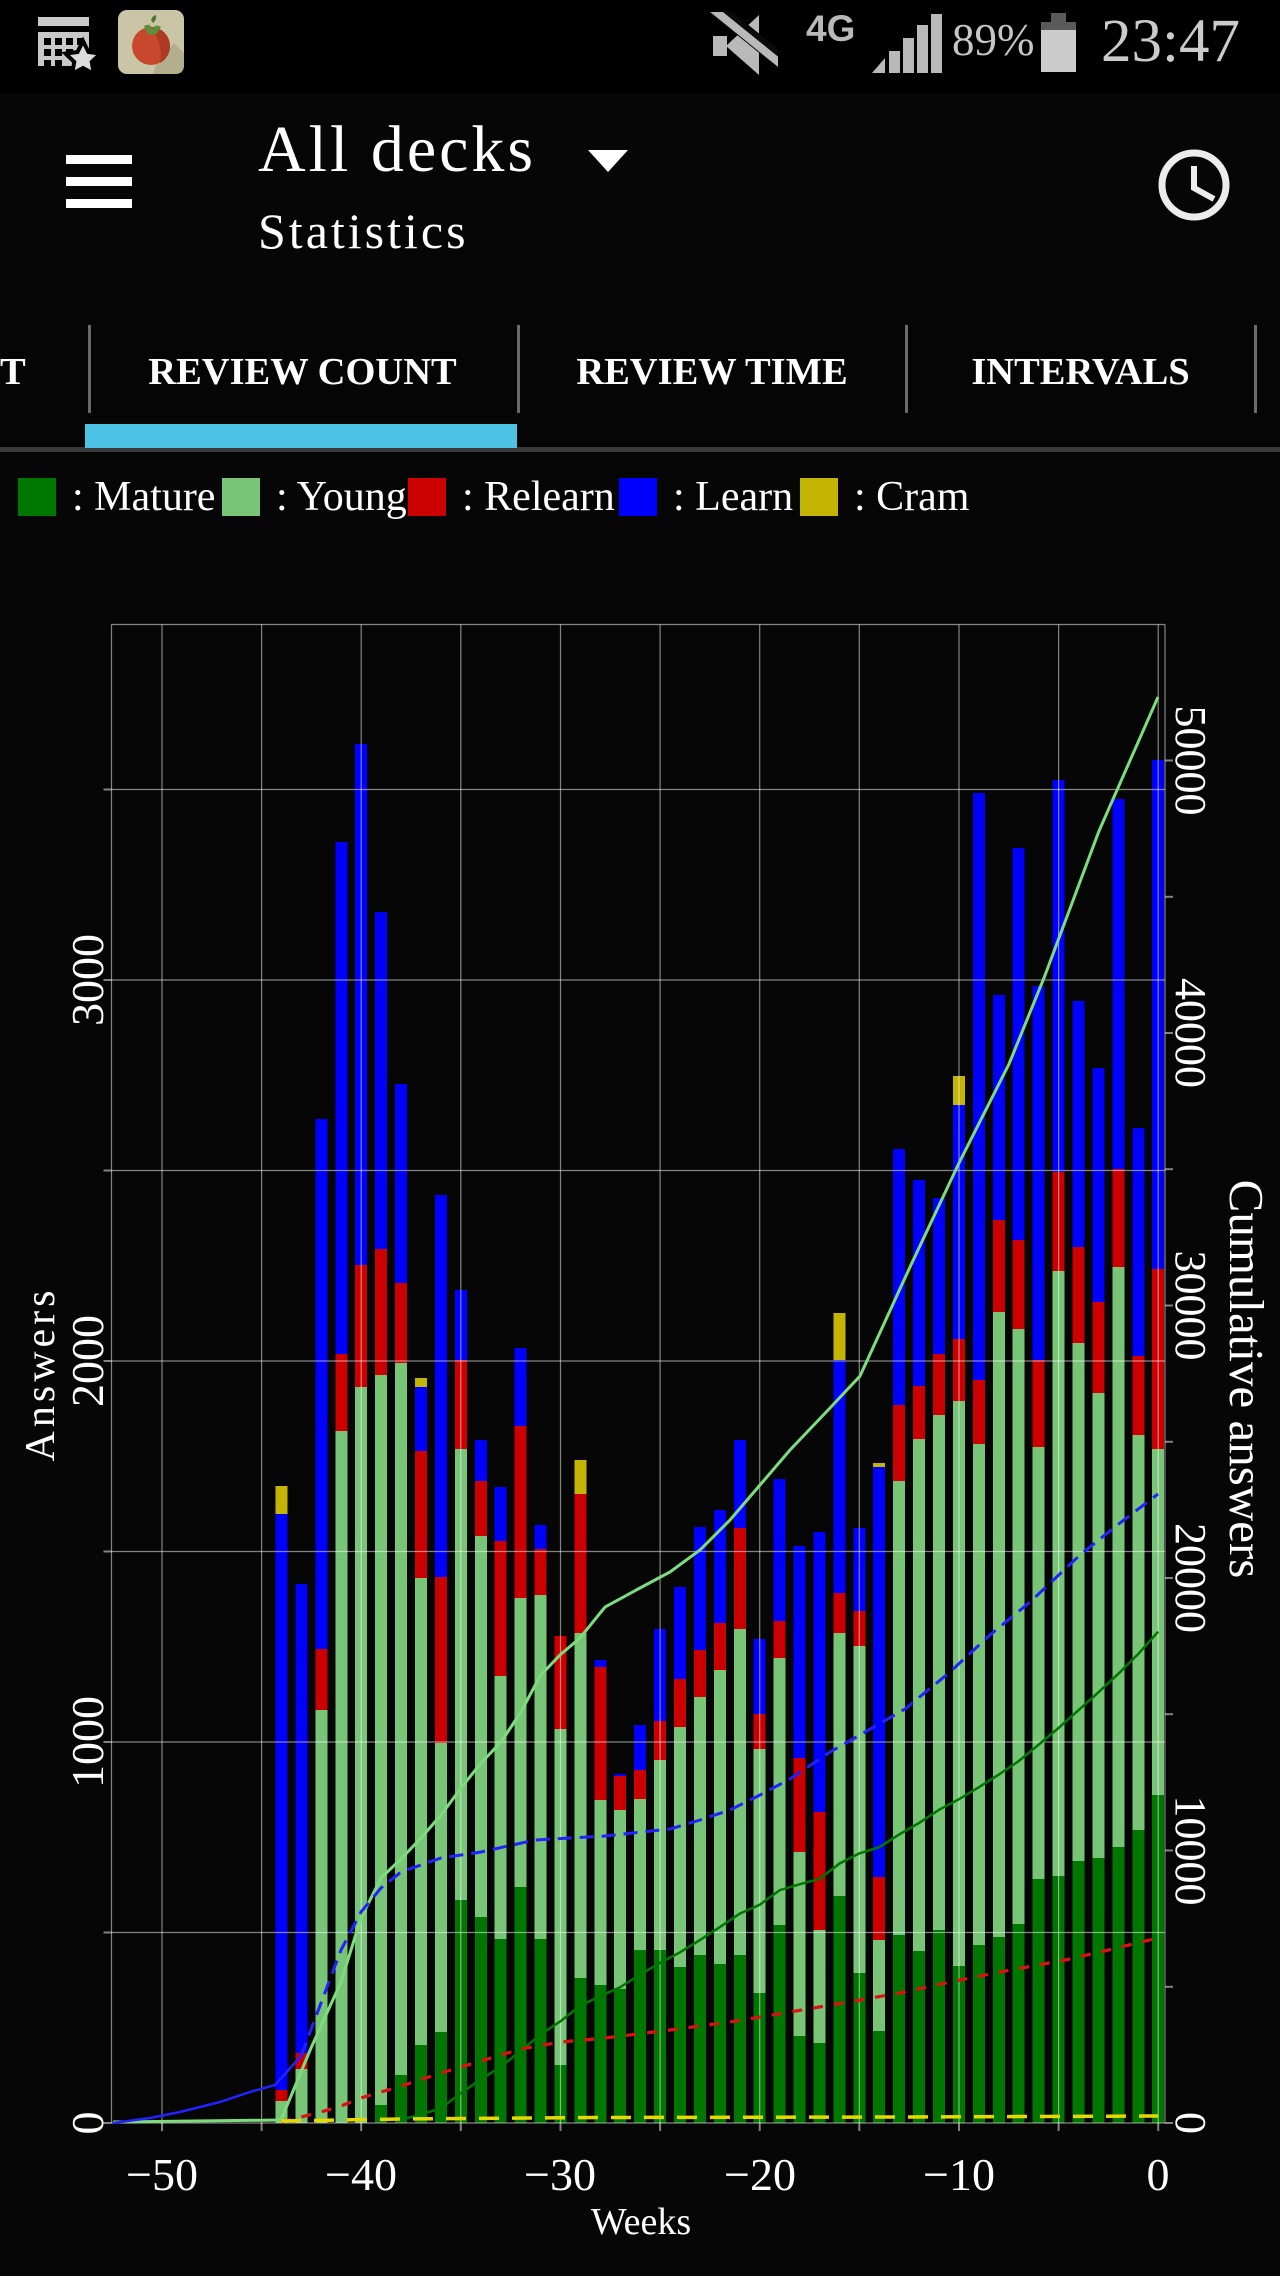 This screenshot has width=1280, height=2276. What do you see at coordinates (959, 2174) in the screenshot?
I see `svg-text: −10` at bounding box center [959, 2174].